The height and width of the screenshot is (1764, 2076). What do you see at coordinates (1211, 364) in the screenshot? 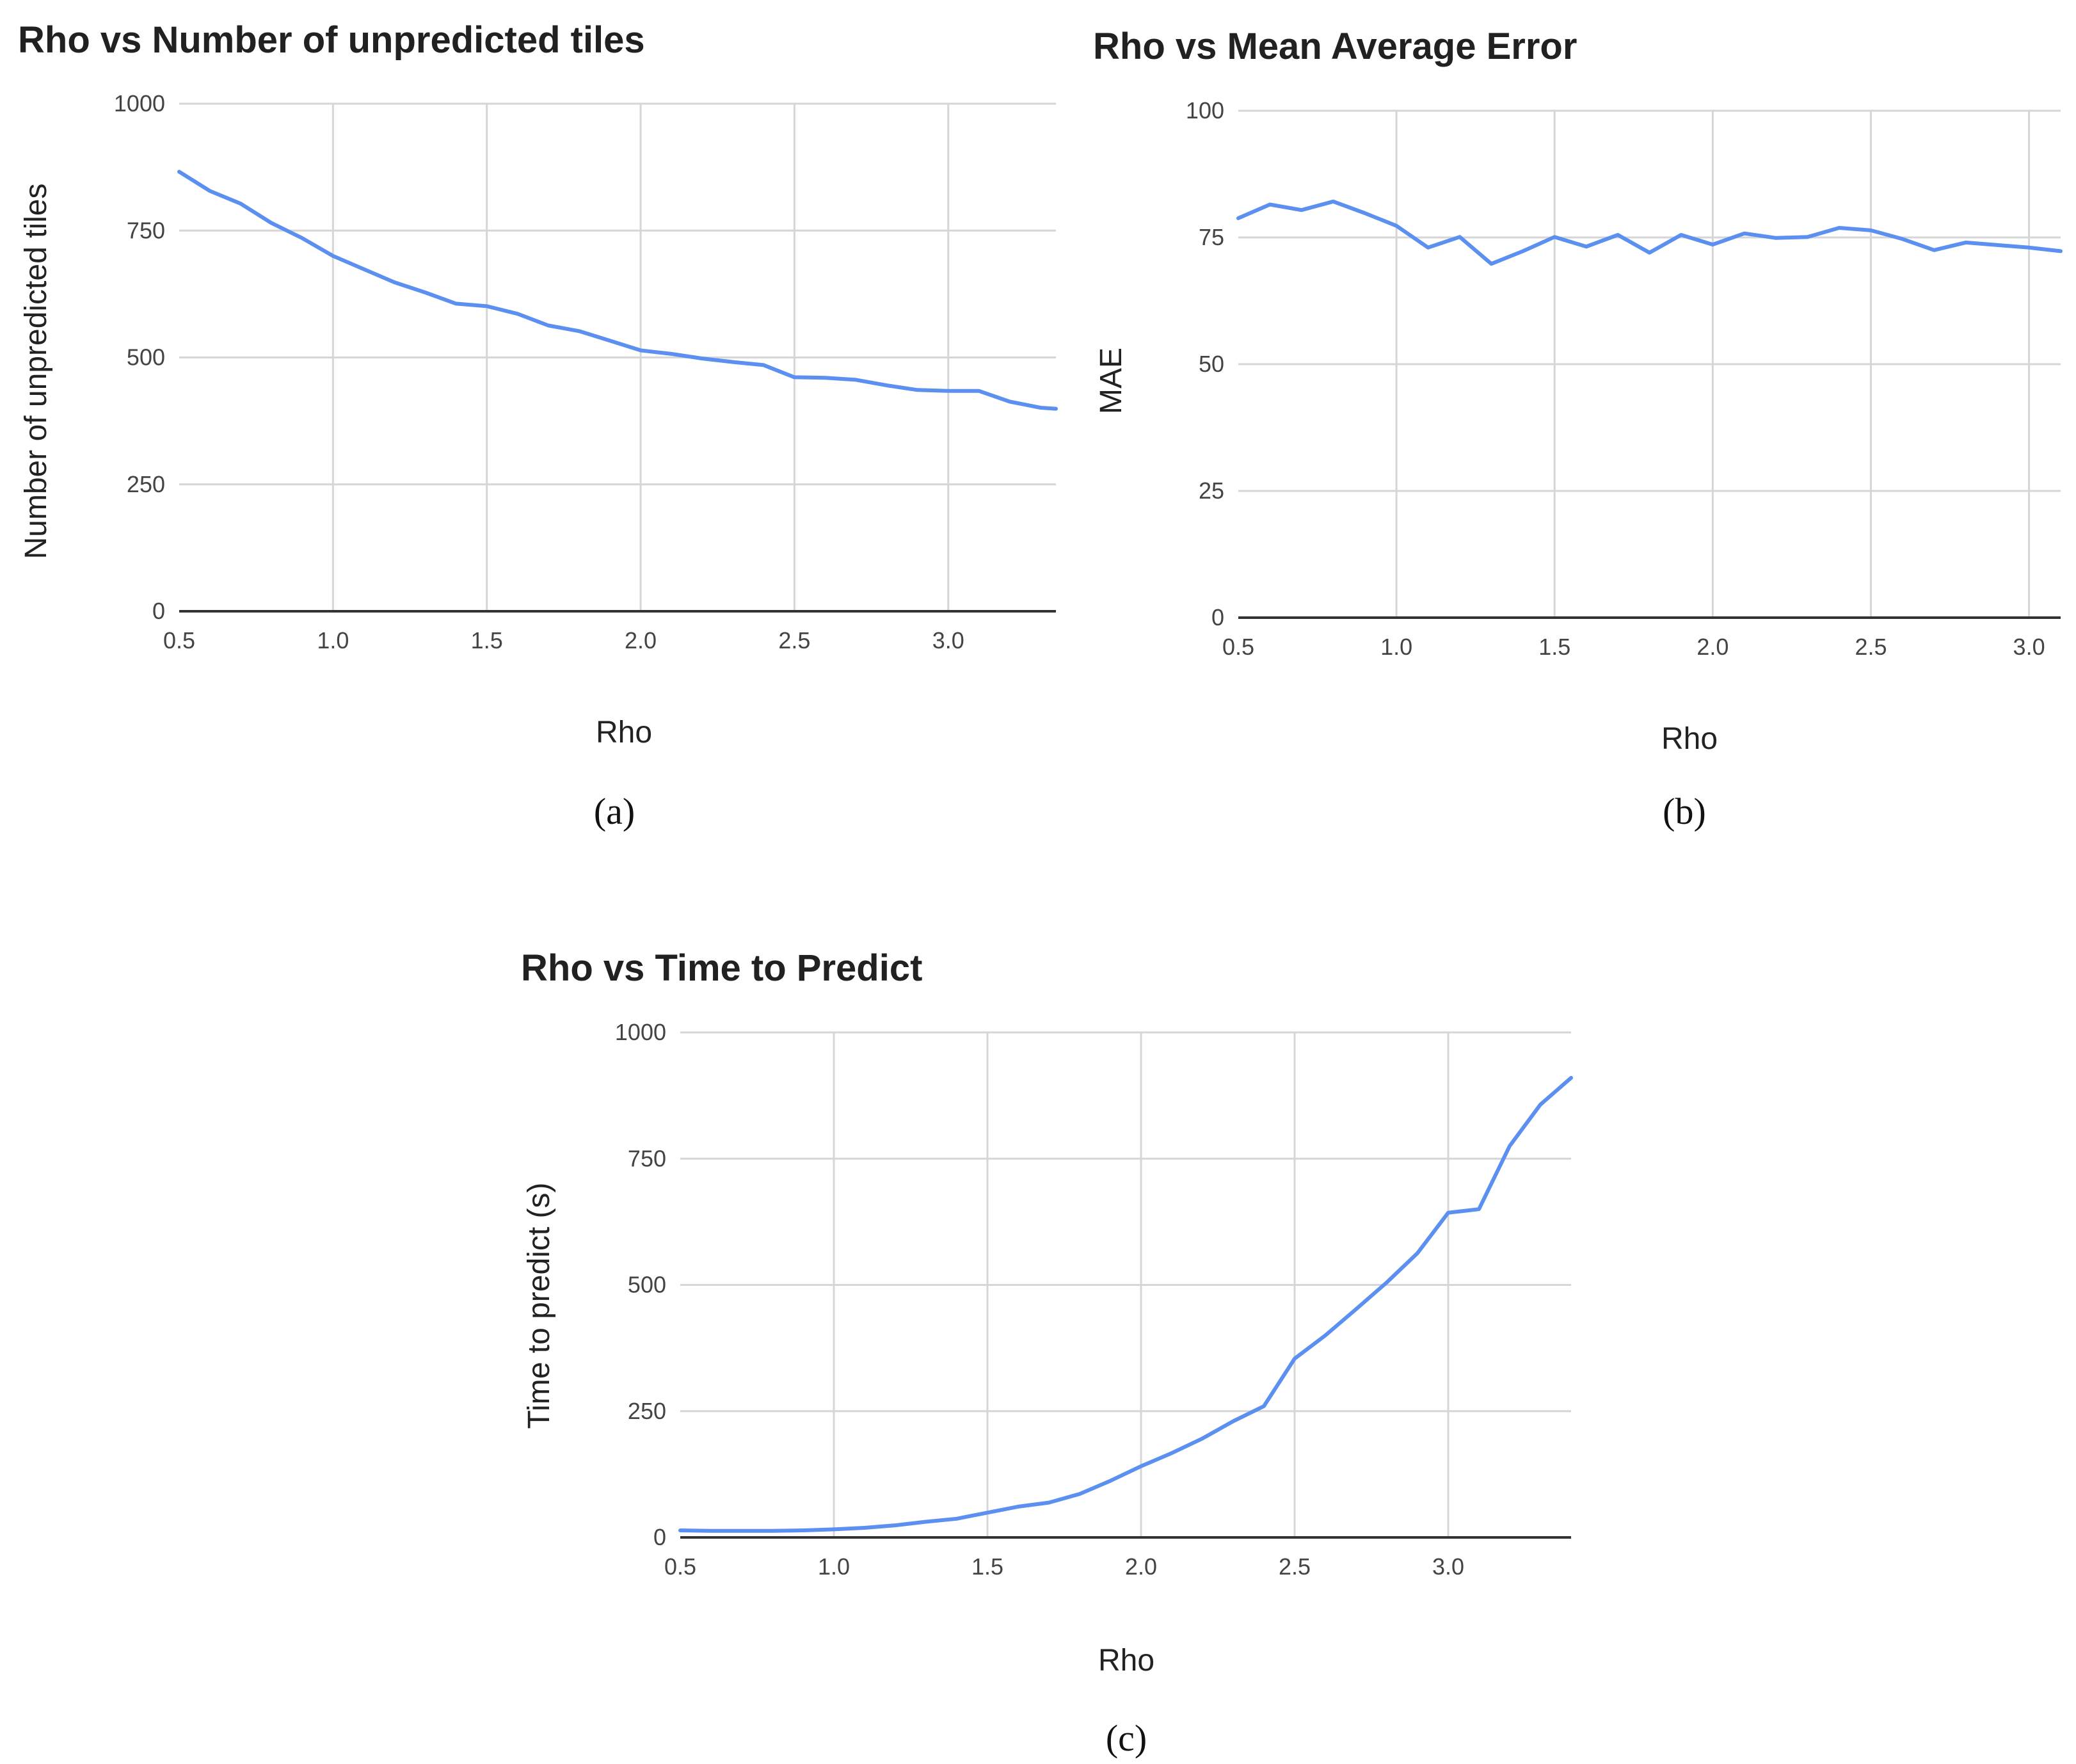
I see `y-tick-label: 50` at bounding box center [1211, 364].